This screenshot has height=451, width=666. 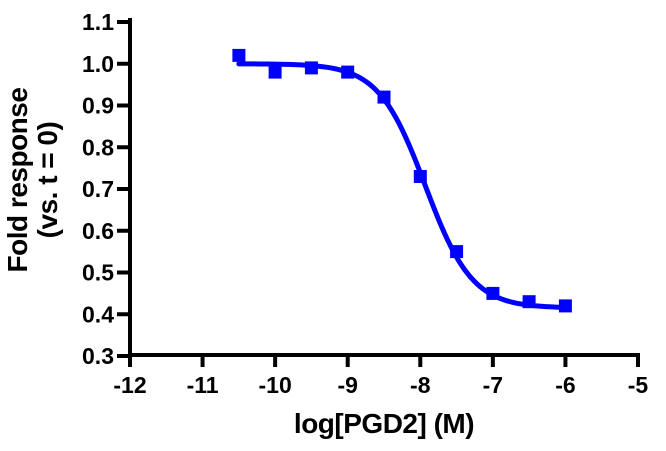 What do you see at coordinates (638, 385) in the screenshot?
I see `x-tick-label: -5` at bounding box center [638, 385].